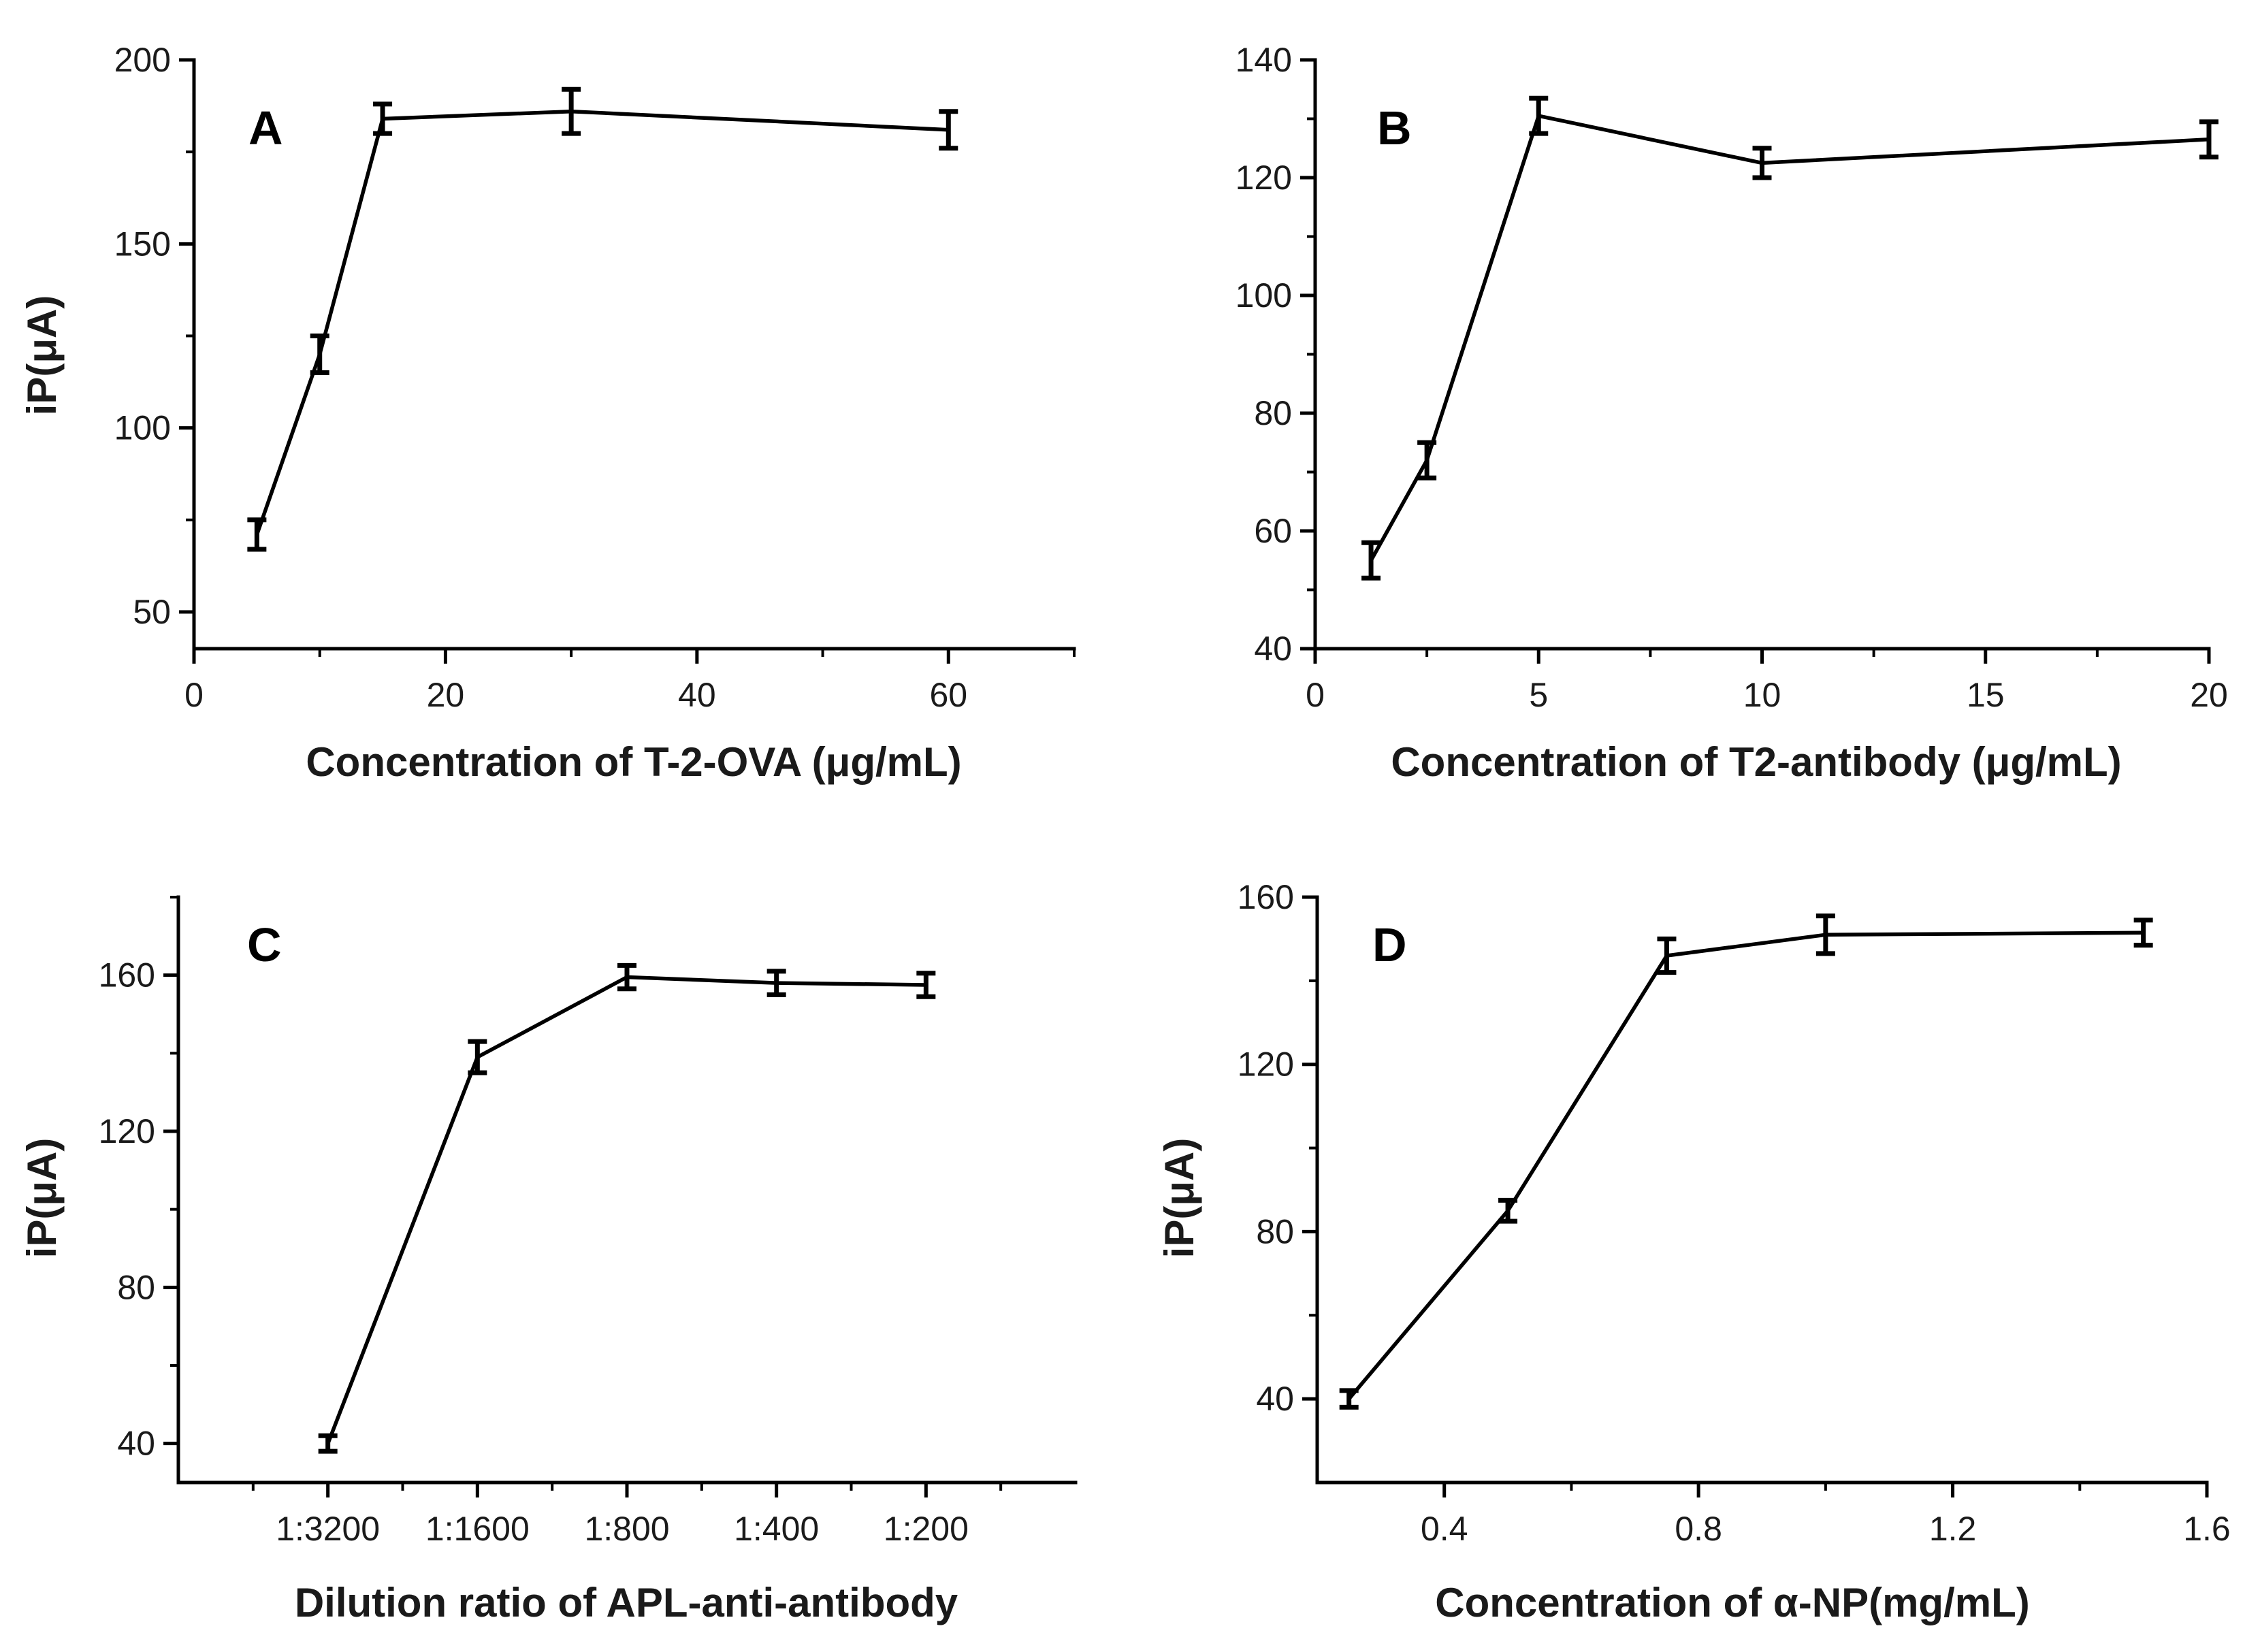 Image resolution: width=2260 pixels, height=1652 pixels. I want to click on y-tick-label-c: 160, so click(127, 975).